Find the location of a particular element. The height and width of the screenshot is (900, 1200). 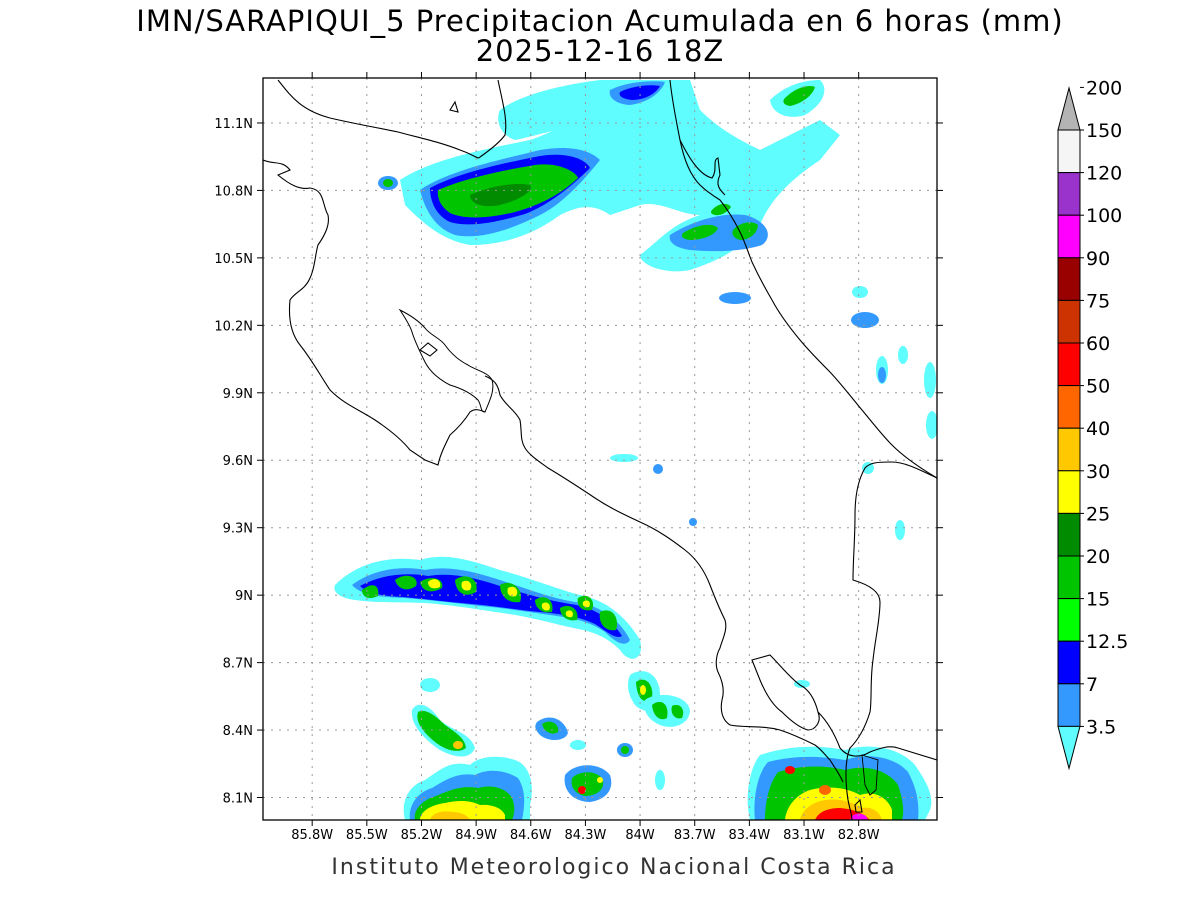

colorbar-label: 40 is located at coordinates (1098, 429).